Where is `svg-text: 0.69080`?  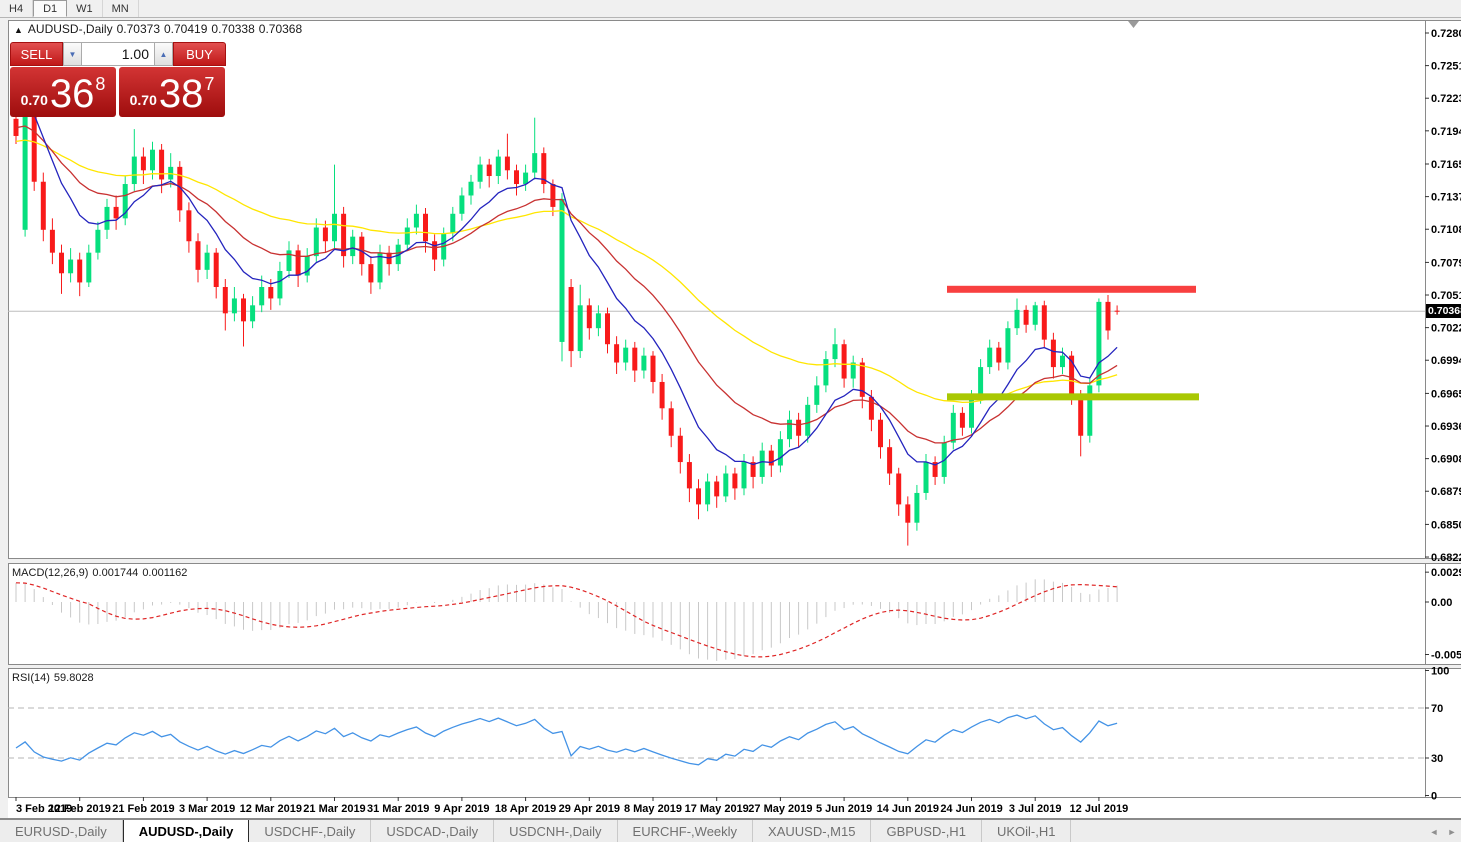 svg-text: 0.69080 is located at coordinates (1446, 460).